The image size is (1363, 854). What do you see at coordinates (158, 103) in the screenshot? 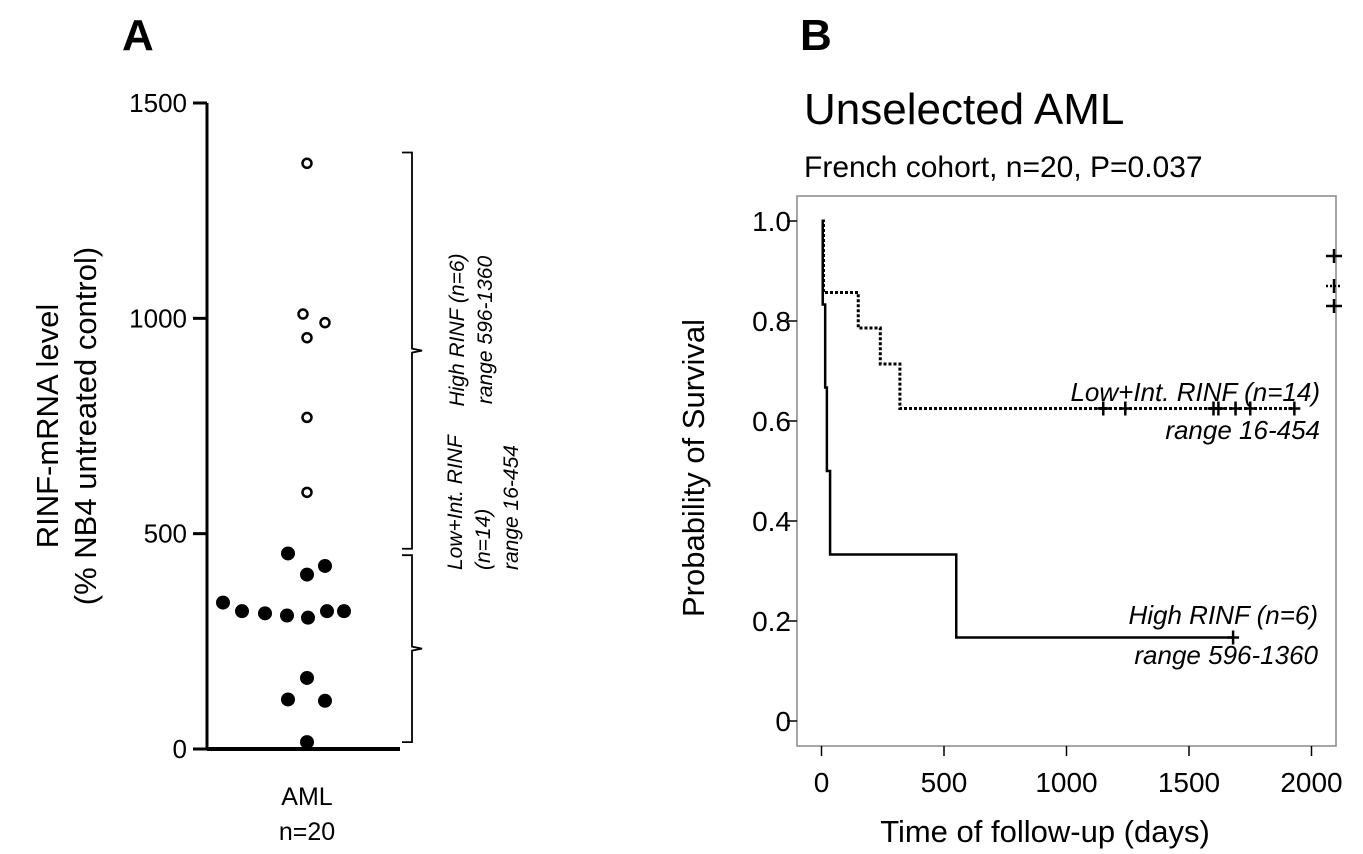
I see `panel-a-ytick-label: 1500` at bounding box center [158, 103].